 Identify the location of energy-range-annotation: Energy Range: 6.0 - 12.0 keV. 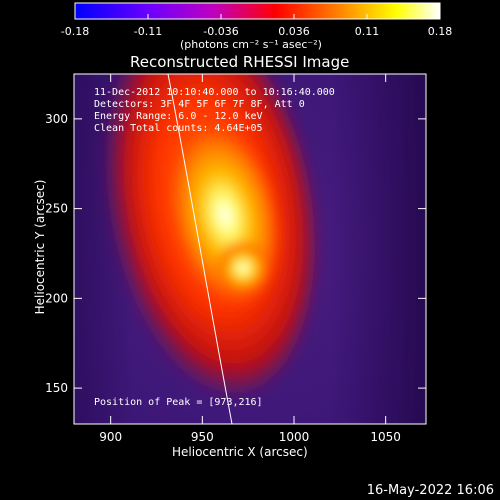
(178, 116).